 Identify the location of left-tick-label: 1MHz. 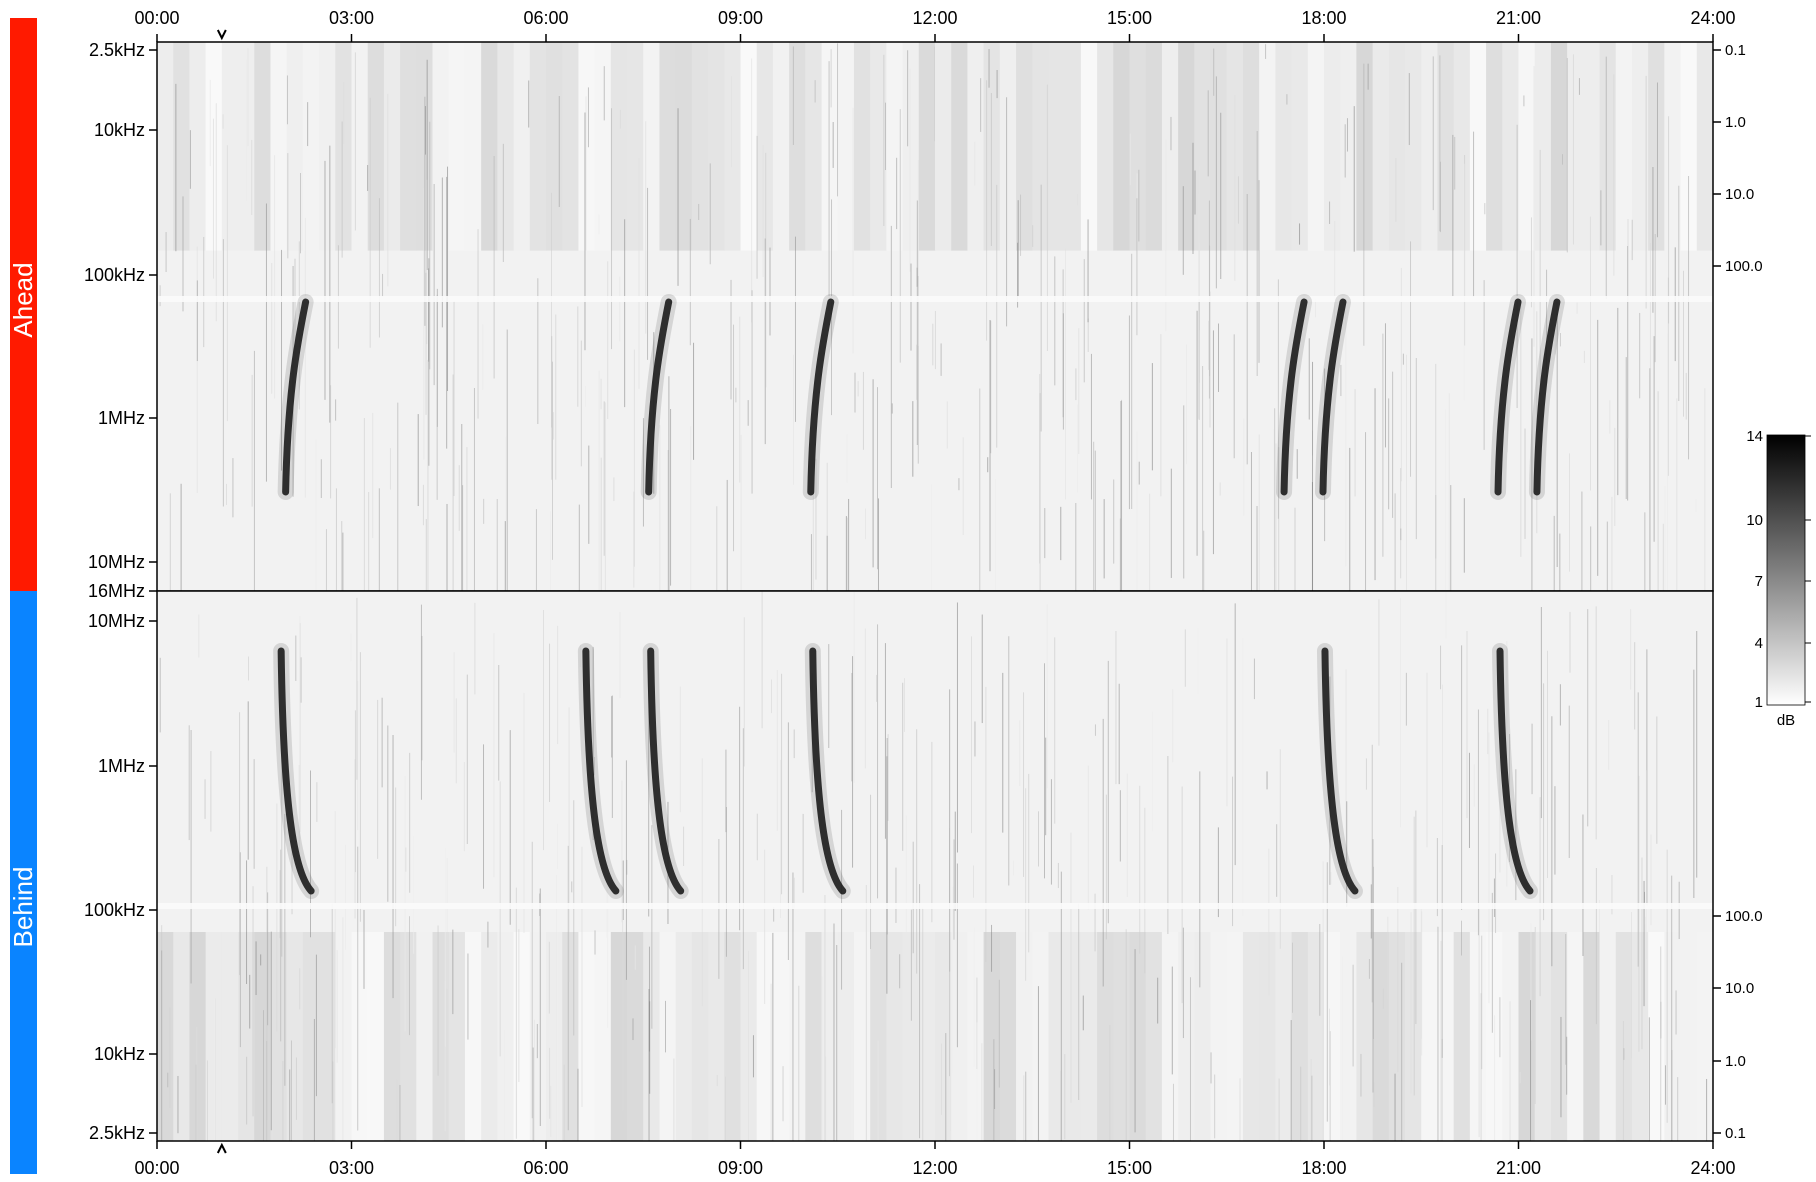
(121, 766).